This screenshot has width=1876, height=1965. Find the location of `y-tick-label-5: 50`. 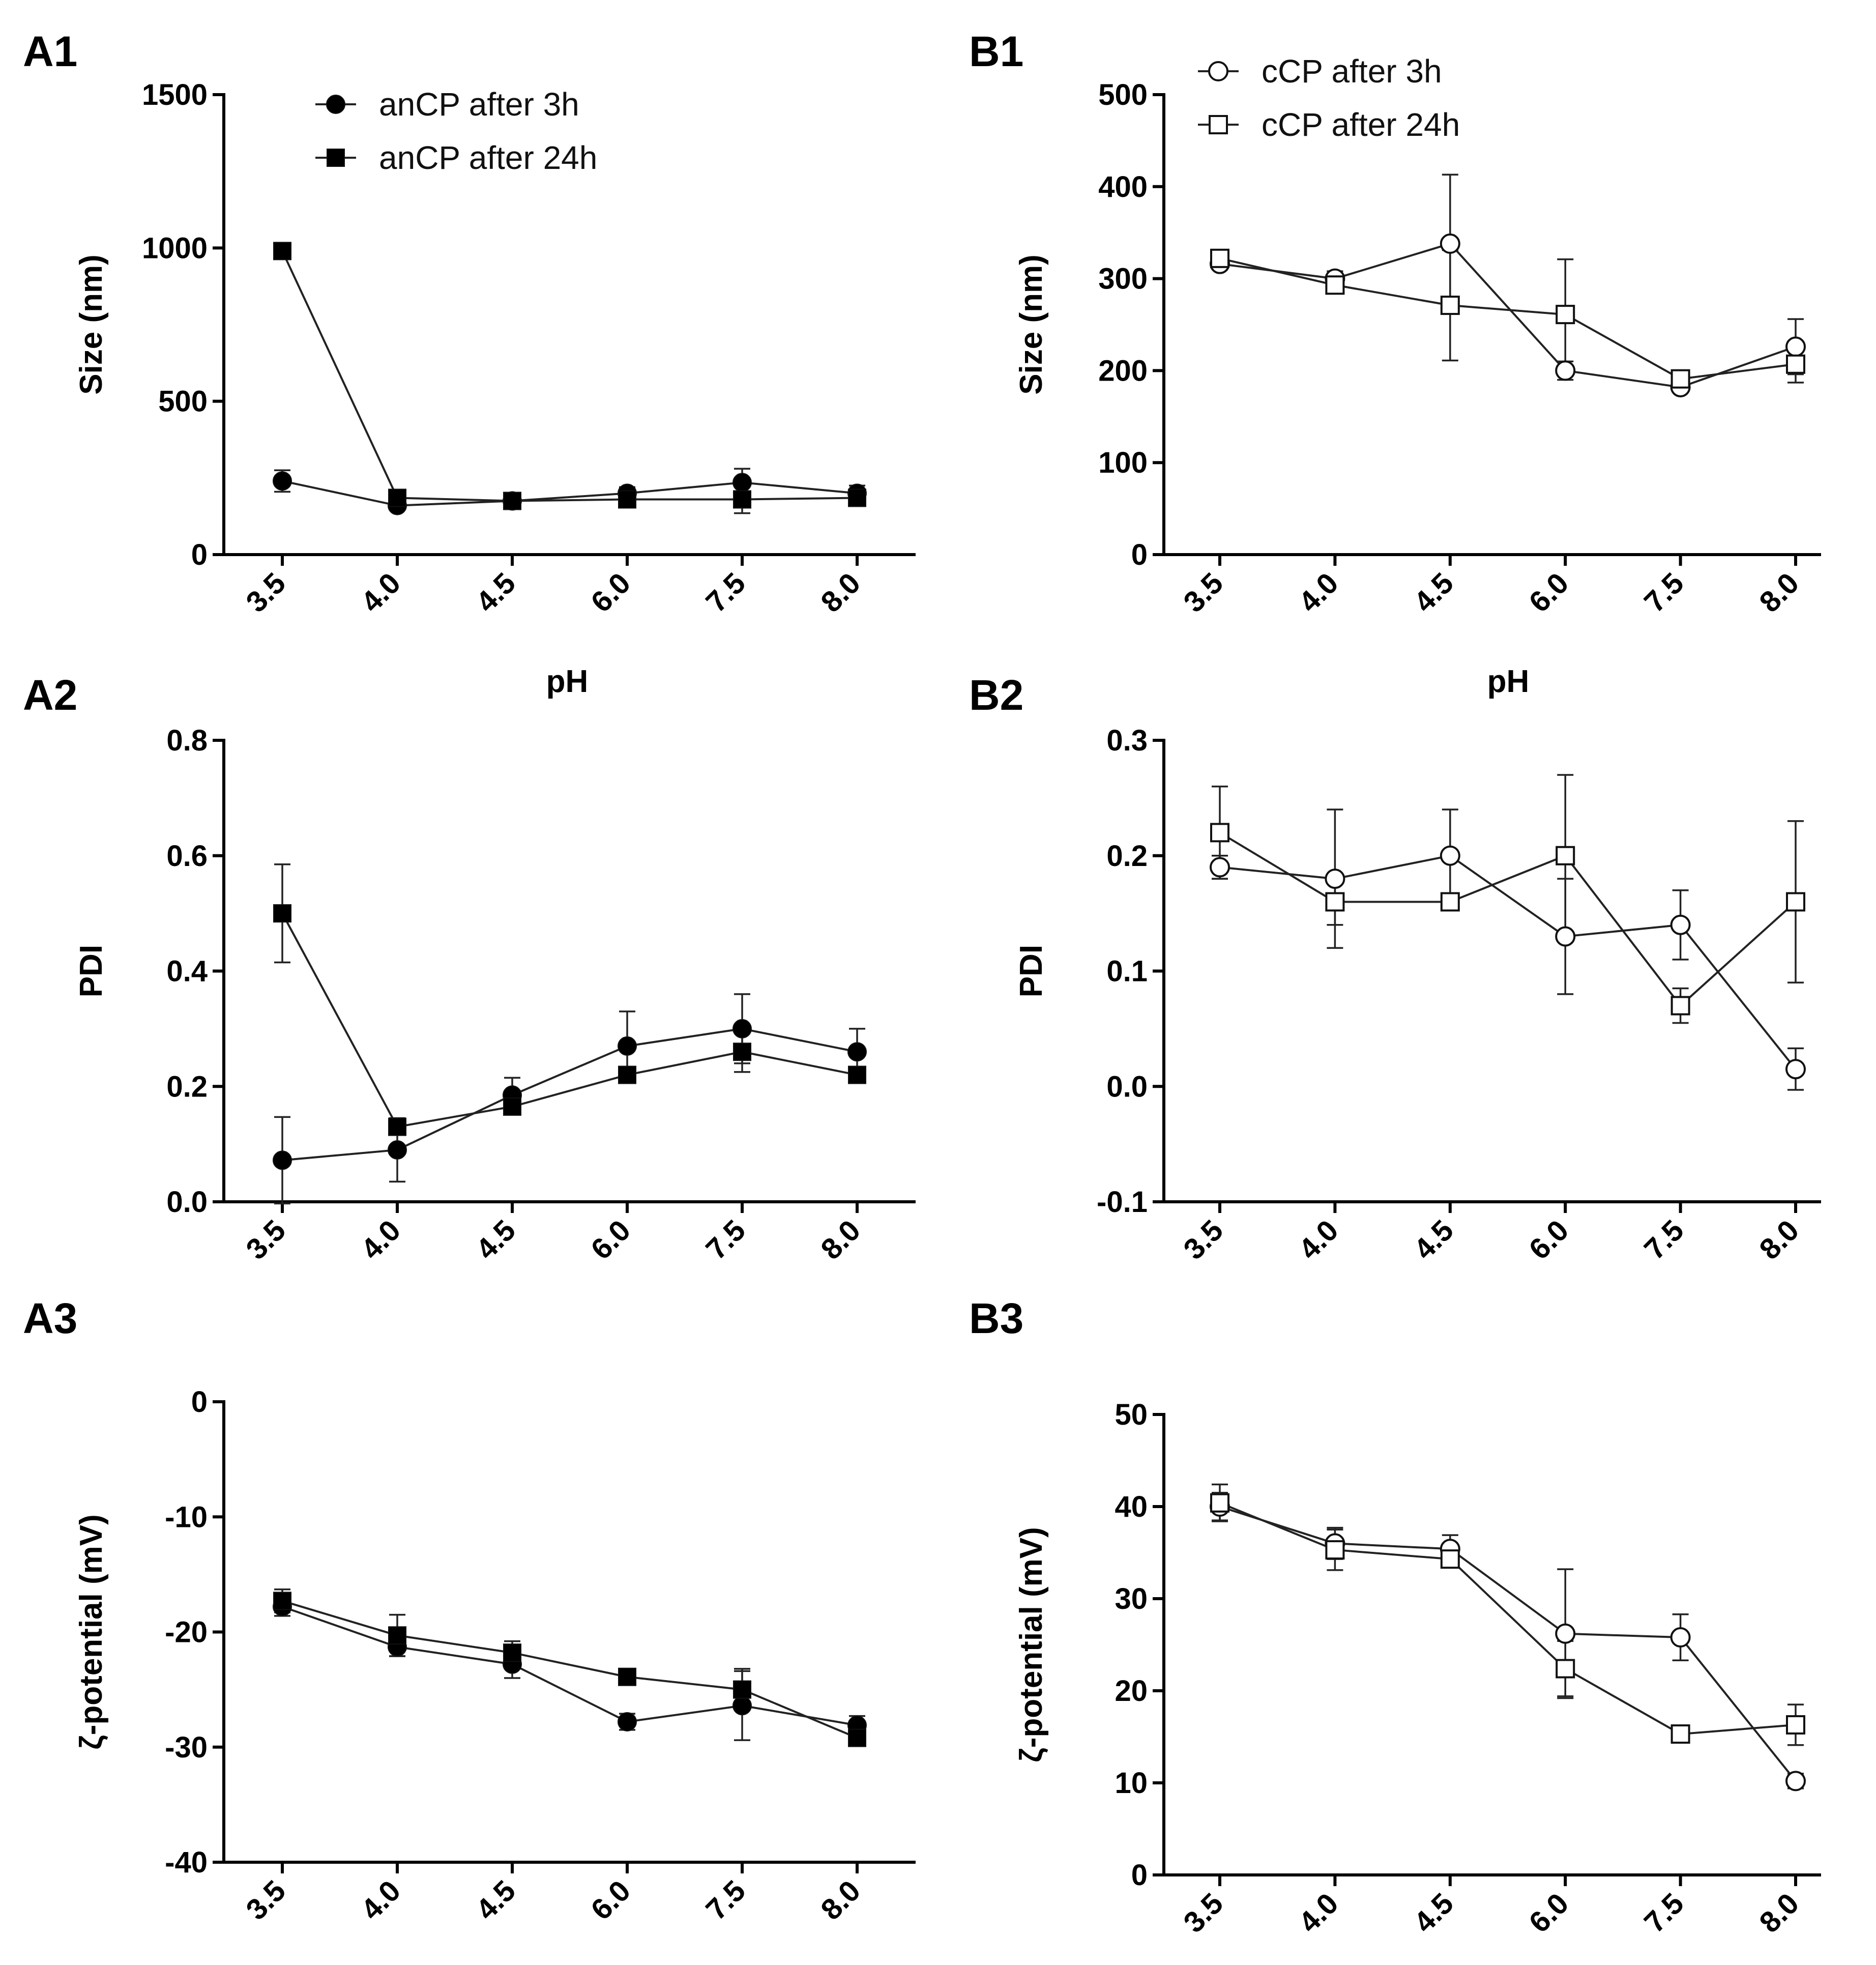

y-tick-label-5: 50 is located at coordinates (1131, 1414).